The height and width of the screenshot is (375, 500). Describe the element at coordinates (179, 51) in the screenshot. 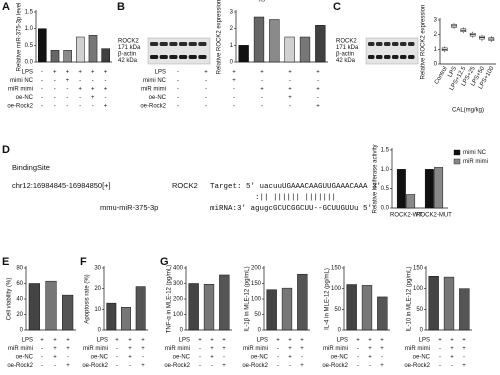

I see `blot` at that location.